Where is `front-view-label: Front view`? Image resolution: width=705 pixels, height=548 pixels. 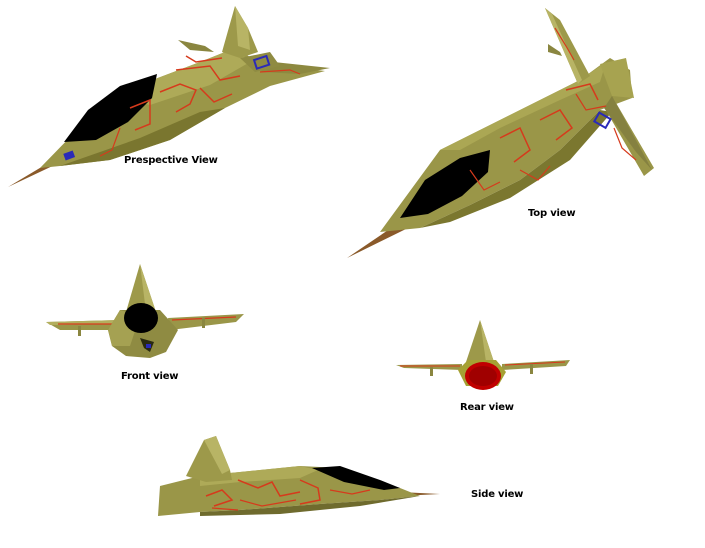
front-view-label: Front view is located at coordinates (150, 376).